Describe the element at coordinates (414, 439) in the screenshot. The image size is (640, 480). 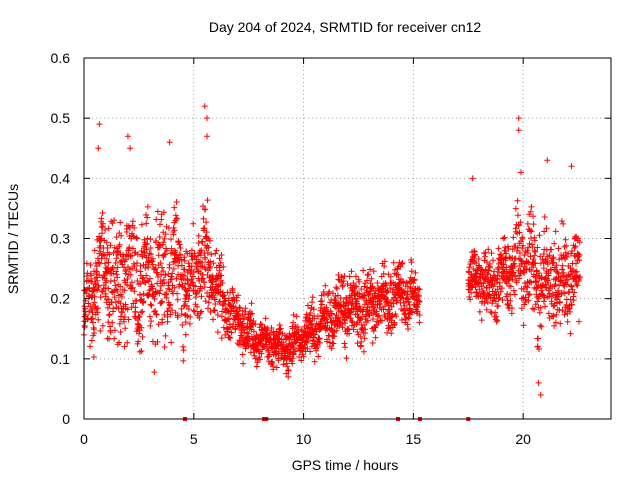
I see `x-tick-label: 15` at that location.